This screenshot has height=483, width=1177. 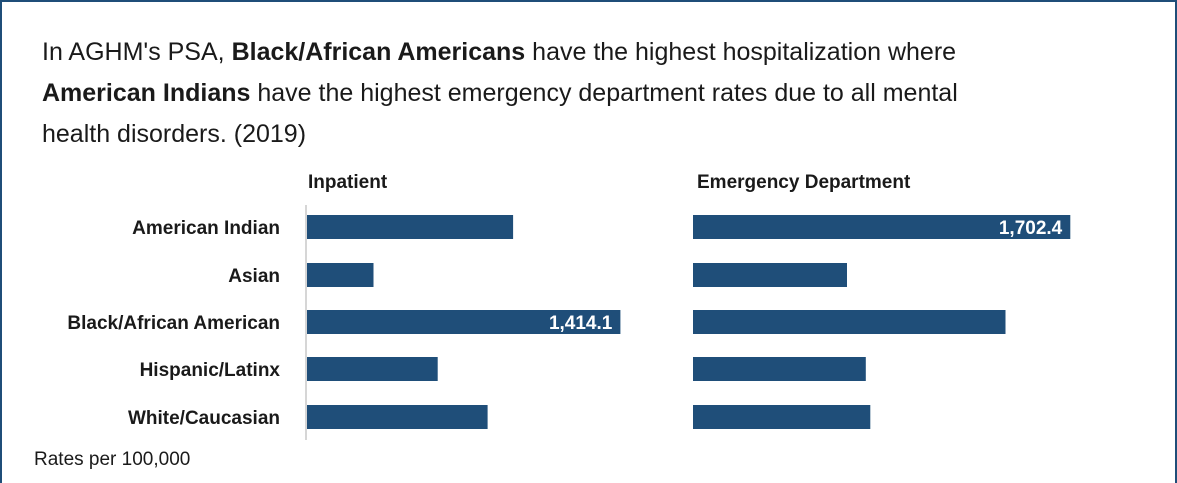 What do you see at coordinates (741, 52) in the screenshot?
I see `headline-part2: have the highest hospitalization where` at bounding box center [741, 52].